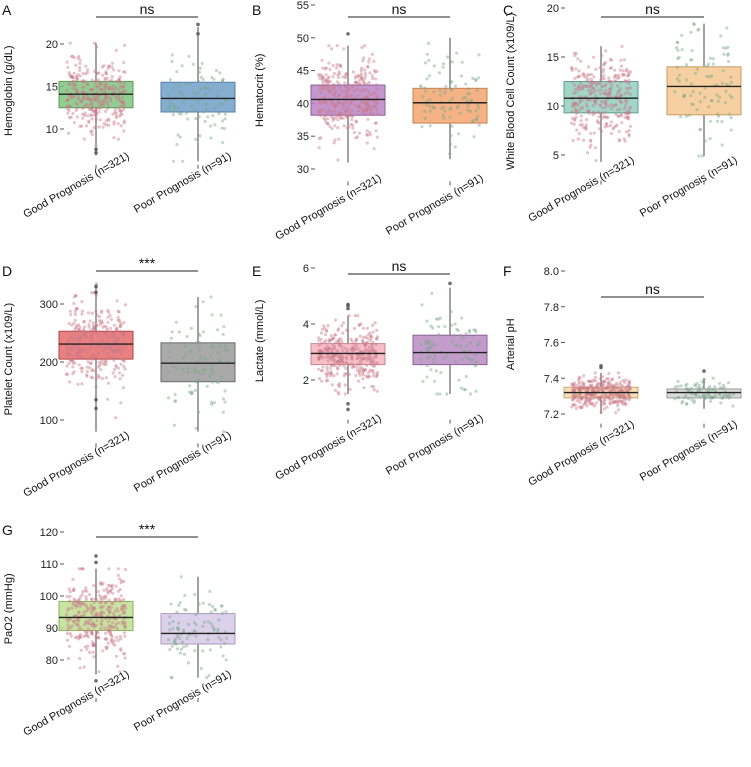 The image size is (751, 767). I want to click on box-group-good: Good Prognosis (n=321), so click(582, 134).